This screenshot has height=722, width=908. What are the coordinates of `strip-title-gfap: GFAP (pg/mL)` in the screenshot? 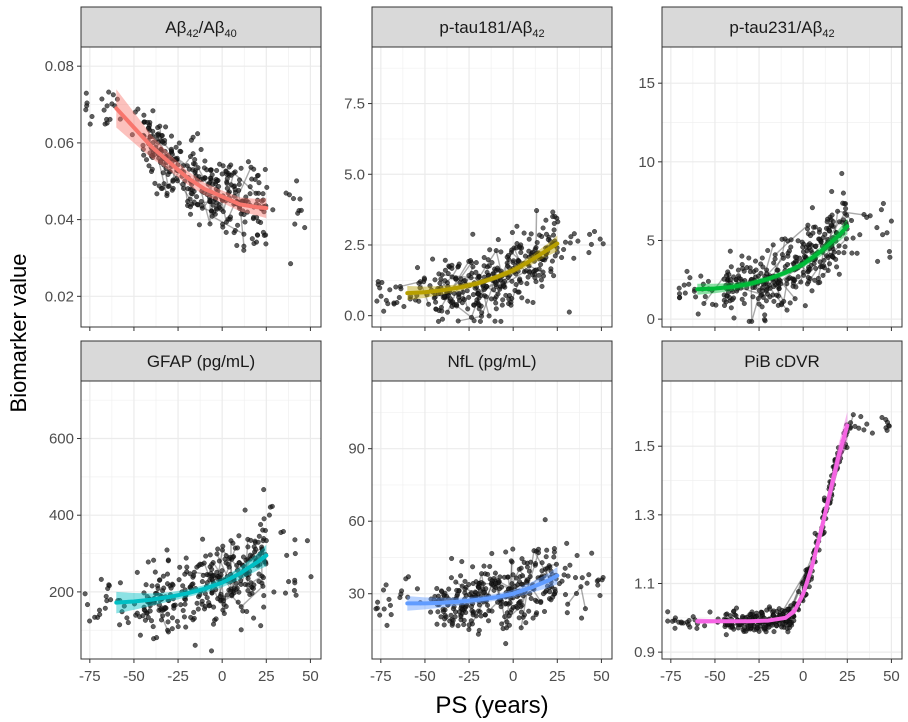 It's located at (201, 361).